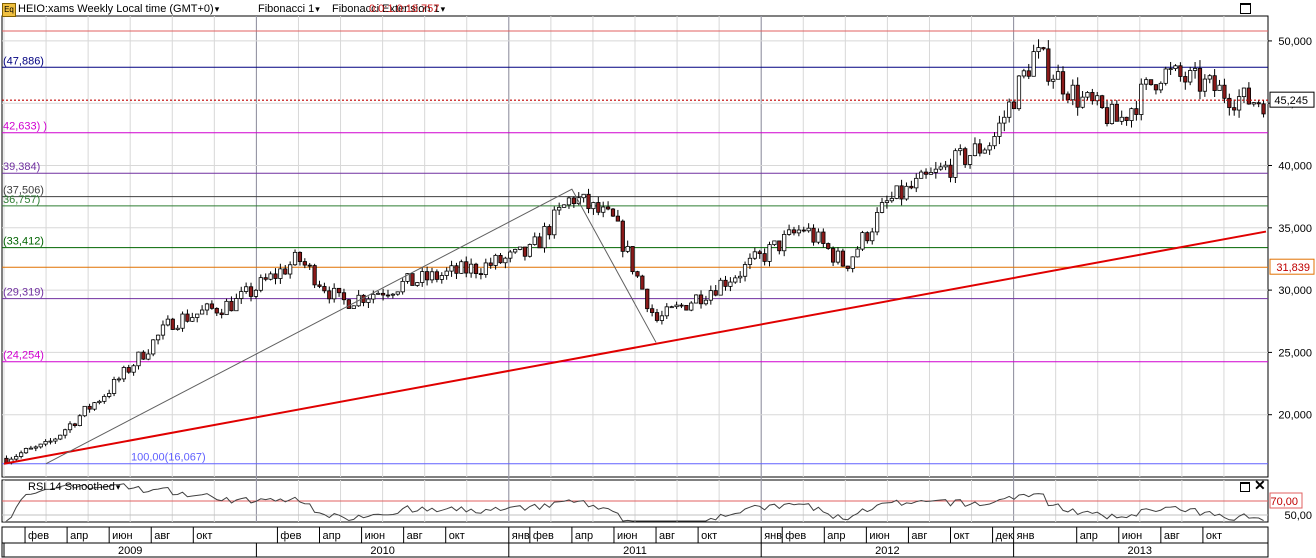 Image resolution: width=1316 pixels, height=558 pixels. What do you see at coordinates (9, 9) in the screenshot?
I see `chart-menu-icon: Eq` at bounding box center [9, 9].